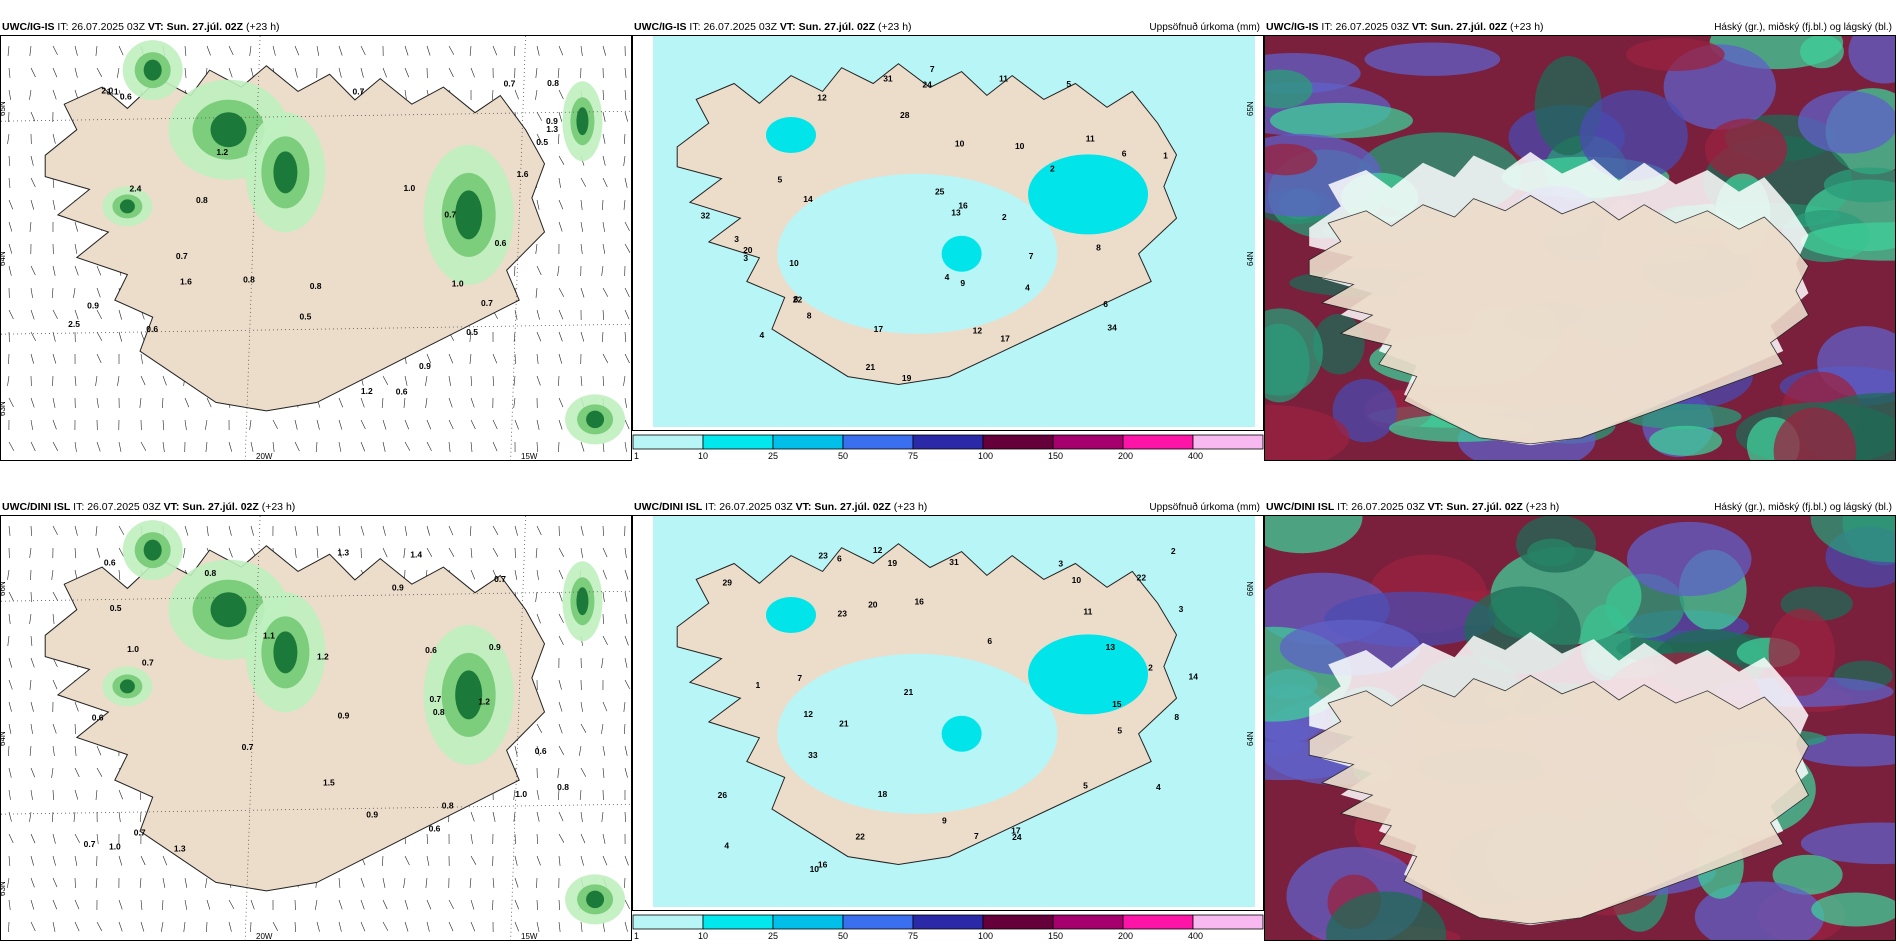 This screenshot has width=1900, height=950. What do you see at coordinates (905, 115) in the screenshot?
I see `map-value-label: 28` at bounding box center [905, 115].